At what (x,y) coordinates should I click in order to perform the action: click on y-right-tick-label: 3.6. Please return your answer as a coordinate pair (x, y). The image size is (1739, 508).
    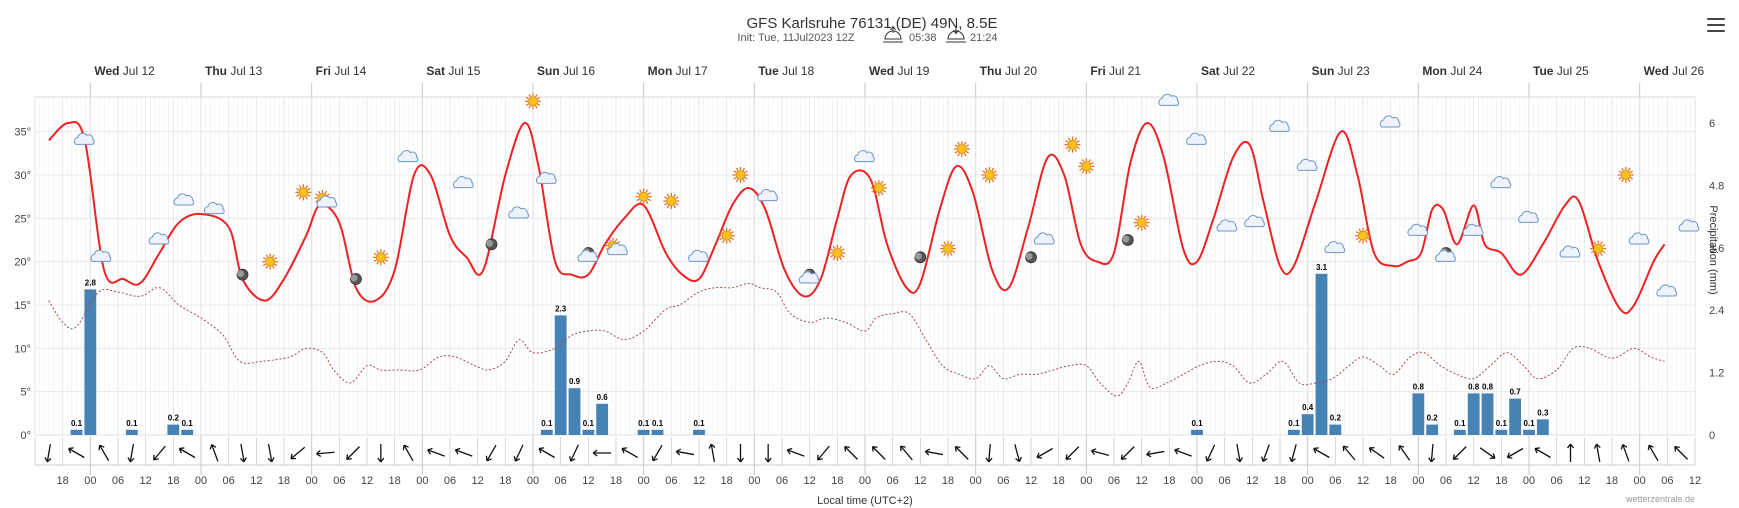
    Looking at the image, I should click on (1716, 249).